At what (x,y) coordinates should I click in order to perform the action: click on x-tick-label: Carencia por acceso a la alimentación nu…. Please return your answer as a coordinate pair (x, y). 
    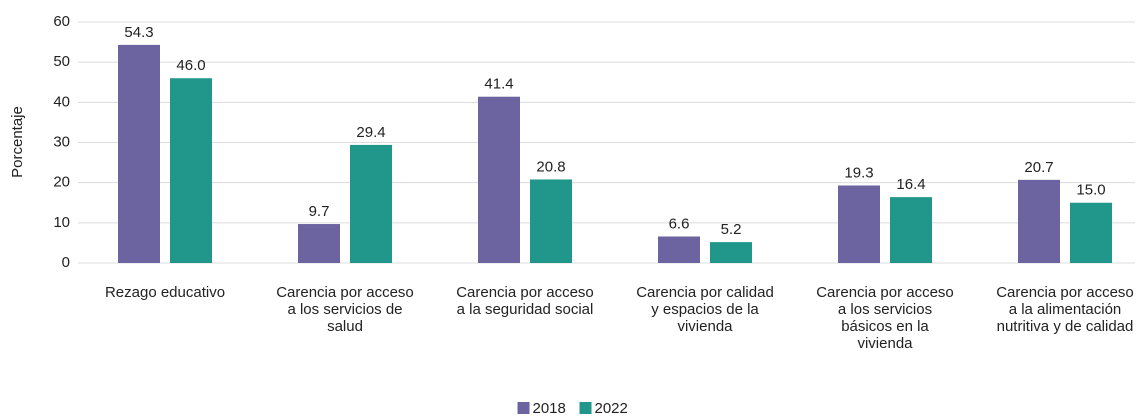
    Looking at the image, I should click on (1065, 309).